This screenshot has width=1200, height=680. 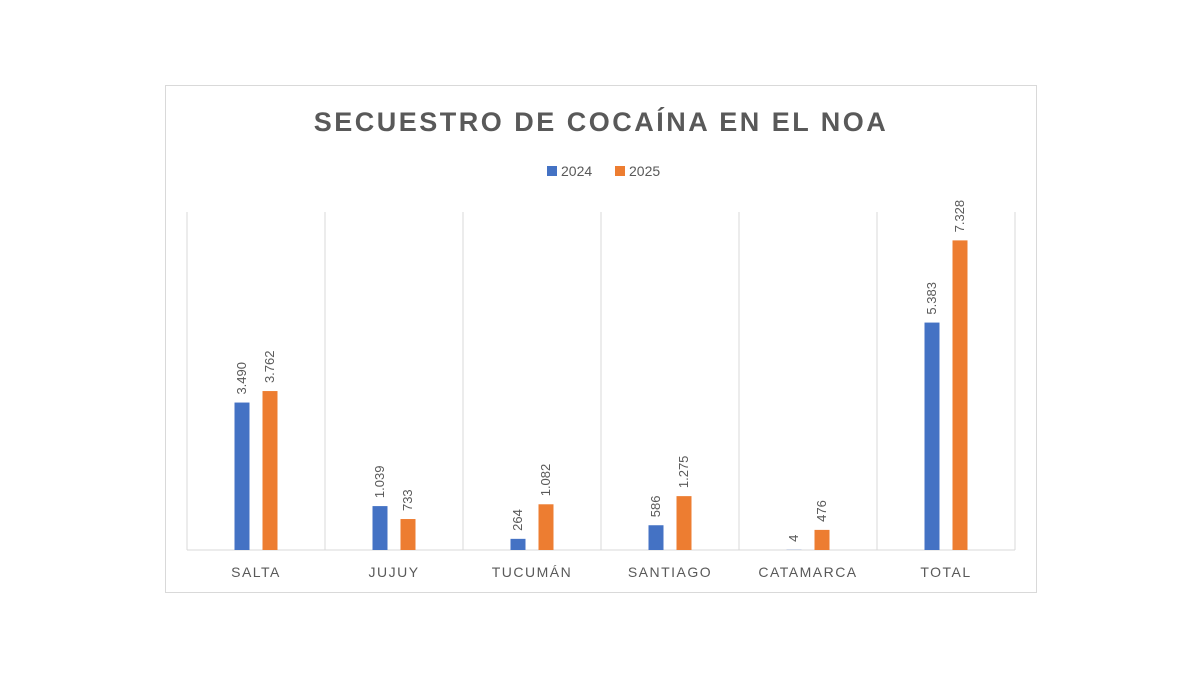 I want to click on data-label-2024-0: 3.490, so click(x=241, y=378).